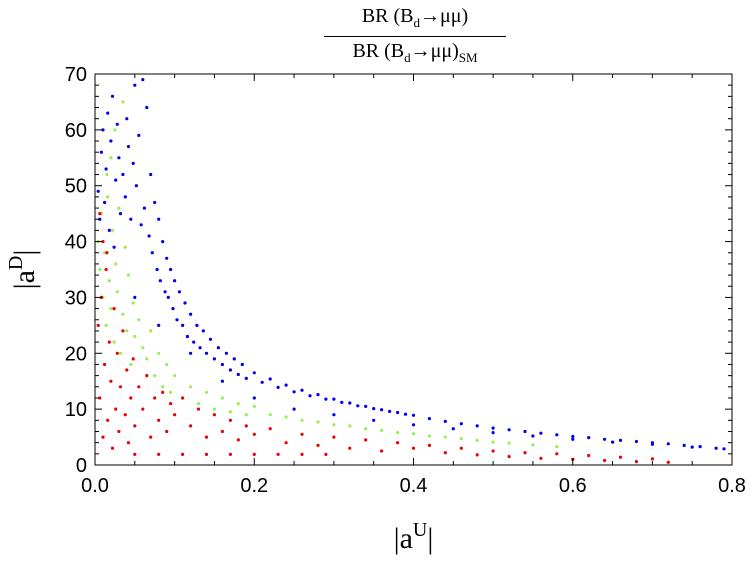  Describe the element at coordinates (76, 131) in the screenshot. I see `y-tick-label: 60` at that location.